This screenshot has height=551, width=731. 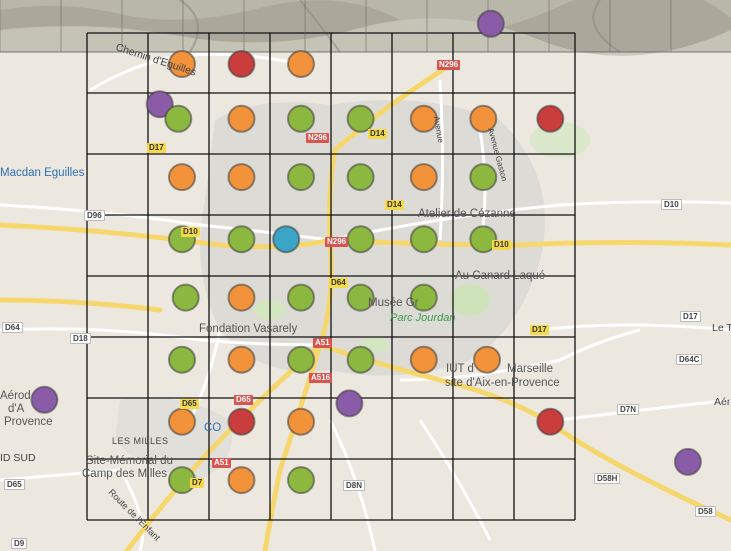 I want to click on road-d7n: D7N, so click(x=628, y=409).